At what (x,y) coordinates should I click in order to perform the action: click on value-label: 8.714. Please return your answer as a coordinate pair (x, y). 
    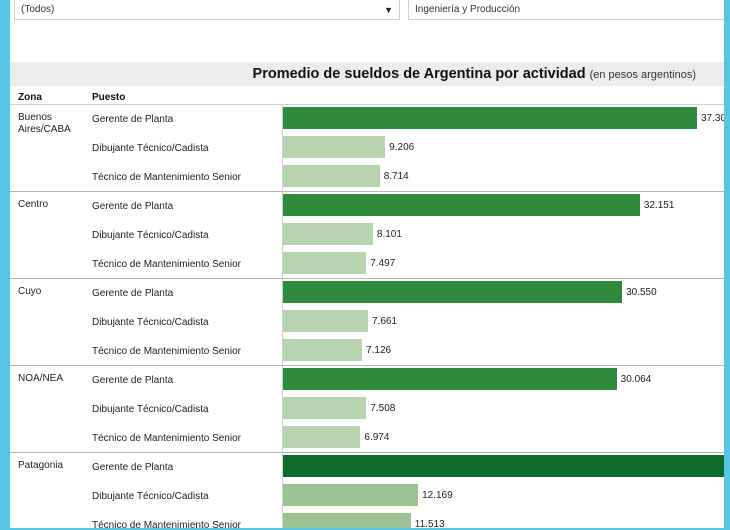
    Looking at the image, I should click on (396, 176).